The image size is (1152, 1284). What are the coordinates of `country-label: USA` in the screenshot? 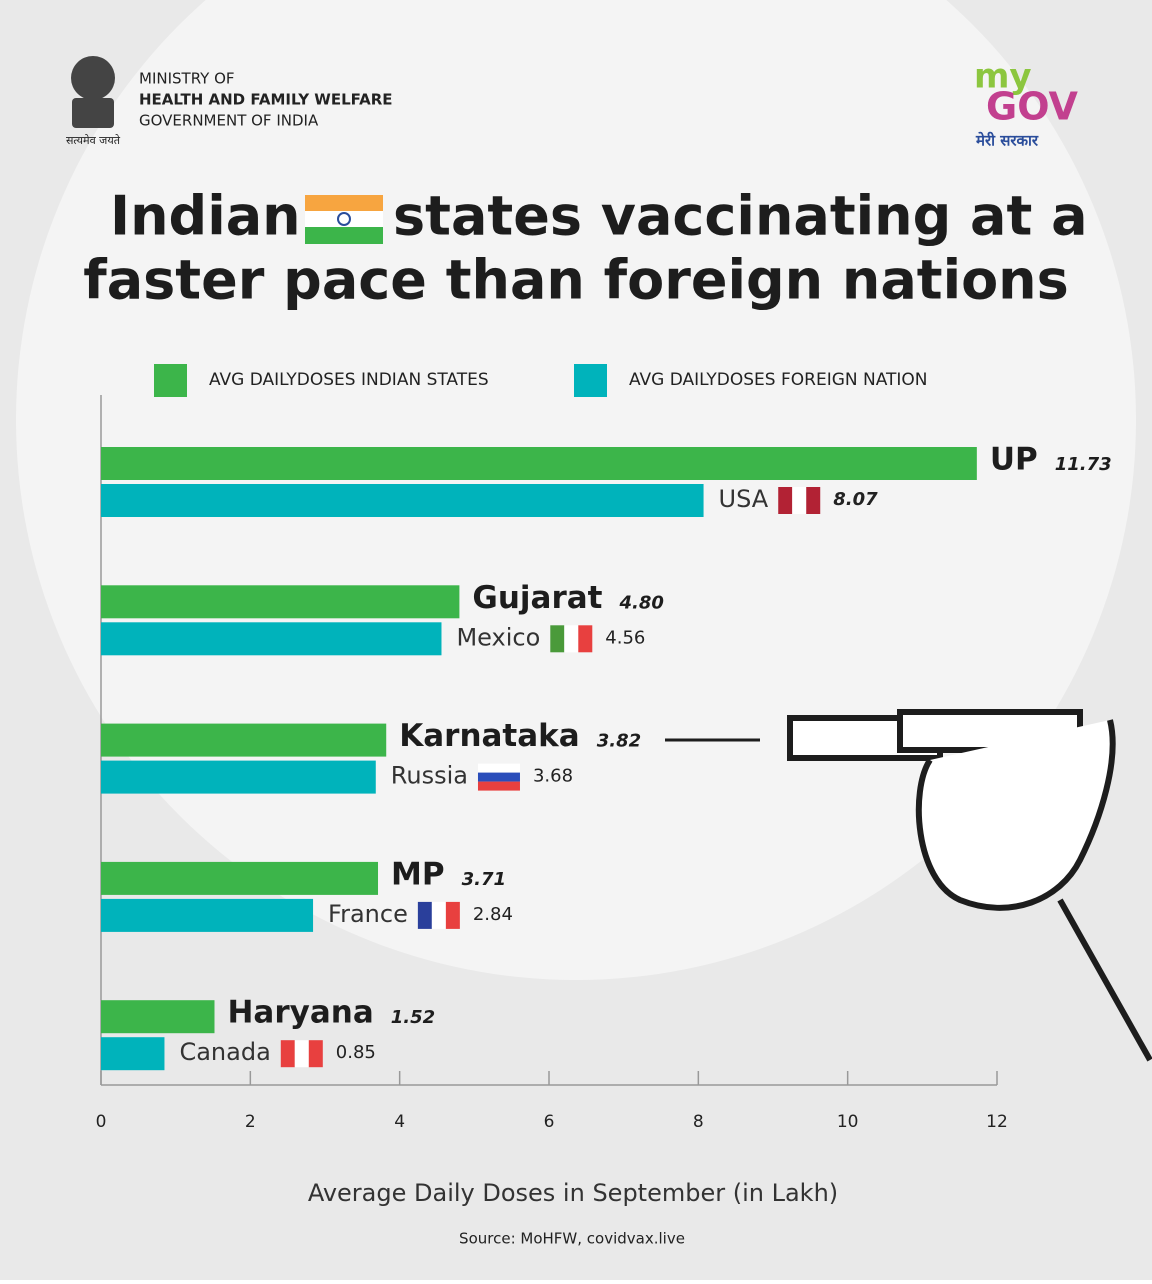 It's located at (744, 499).